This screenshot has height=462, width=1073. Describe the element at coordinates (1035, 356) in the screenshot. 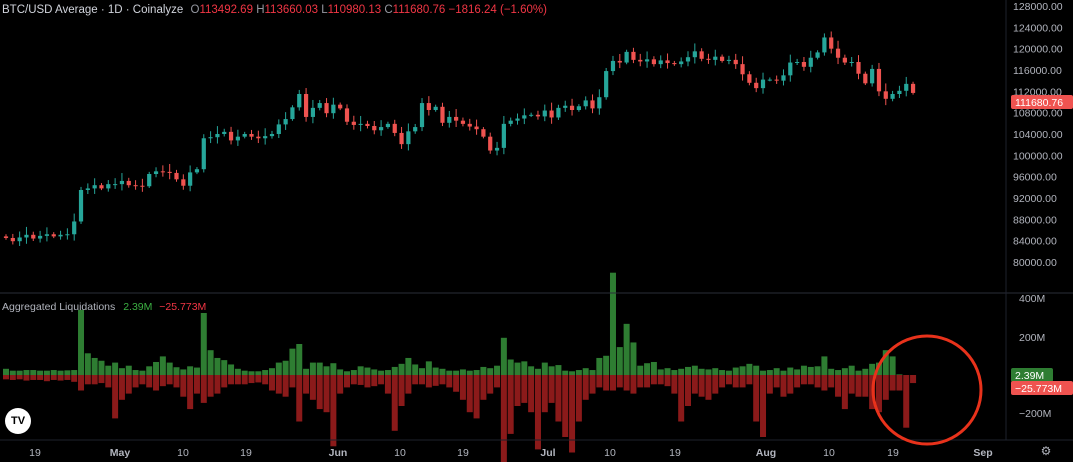

I see `liquidation-axis: 400M 200M −200M` at that location.